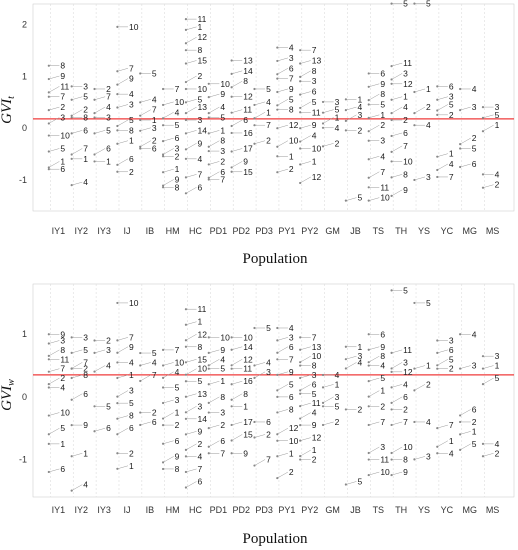  Describe the element at coordinates (24, 128) in the screenshot. I see `y-tick-label: 0` at that location.